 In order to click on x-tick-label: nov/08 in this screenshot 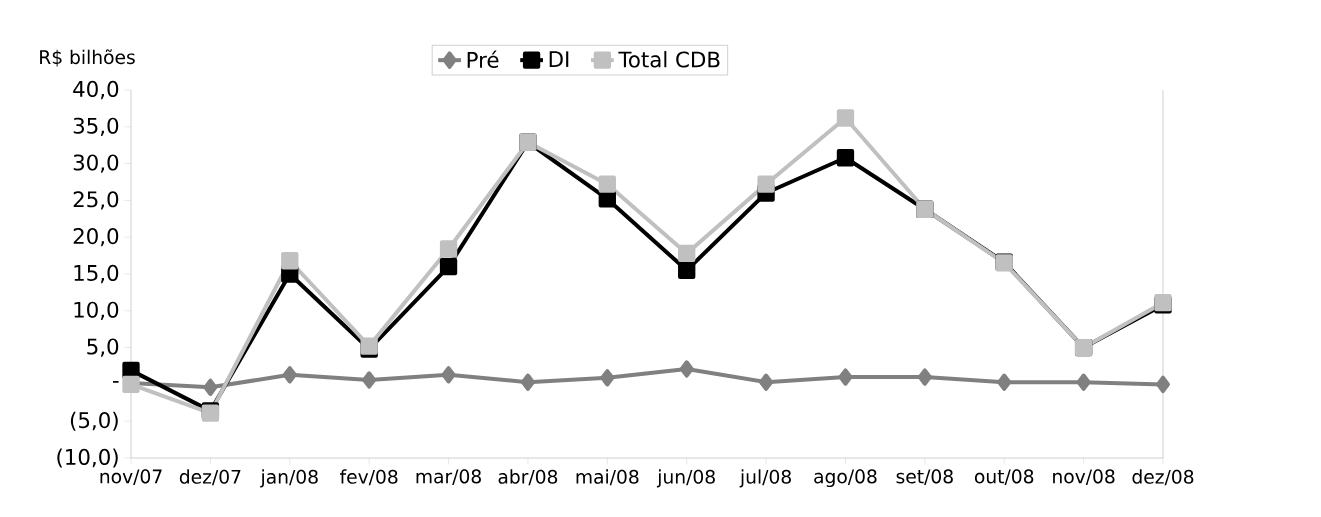, I will do `click(1084, 477)`.